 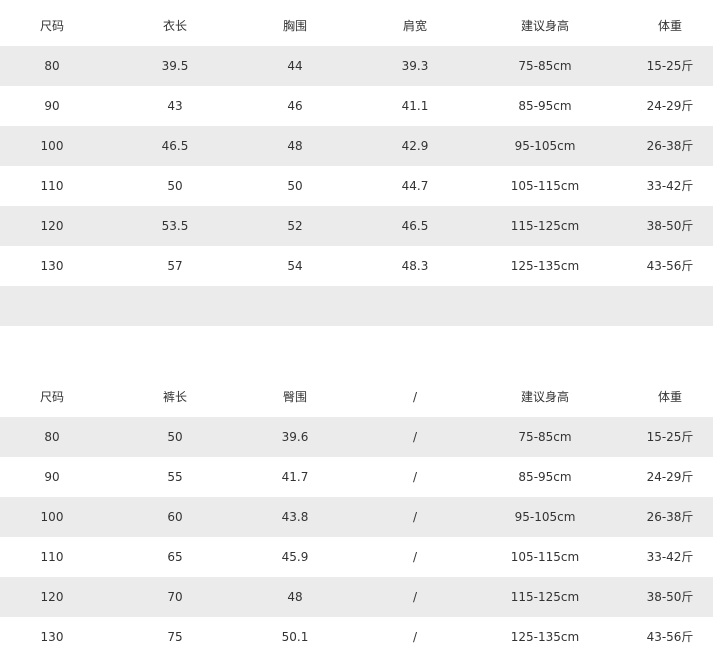 What do you see at coordinates (356, 397) in the screenshot?
I see `header-row: 尺码 裤长 臀围 / 建议身高 体重` at bounding box center [356, 397].